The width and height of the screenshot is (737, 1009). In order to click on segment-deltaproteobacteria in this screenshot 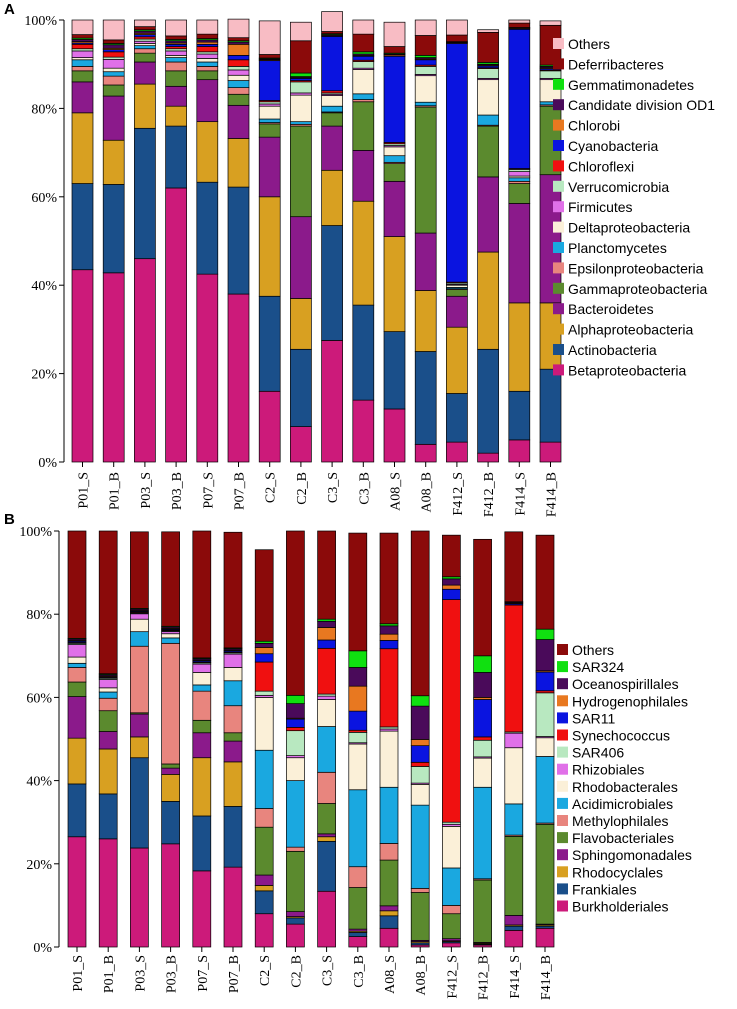, I will do `click(269, 112)`.